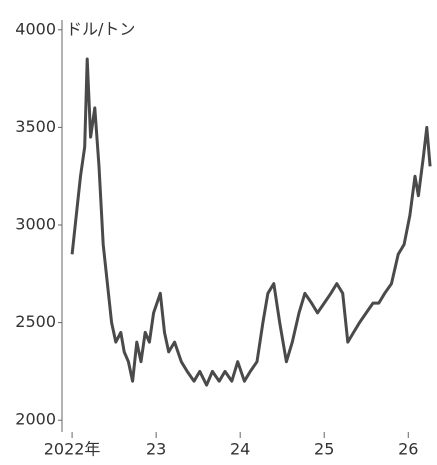  Describe the element at coordinates (72, 449) in the screenshot. I see `x-tick-label: 2022年` at that location.